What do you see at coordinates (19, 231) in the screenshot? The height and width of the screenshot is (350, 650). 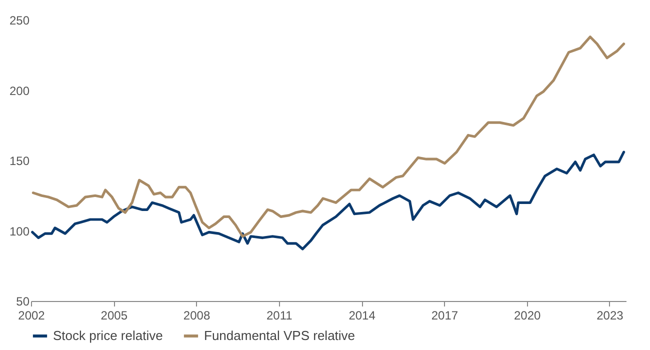 I see `y-tick-label: 100` at bounding box center [19, 231].